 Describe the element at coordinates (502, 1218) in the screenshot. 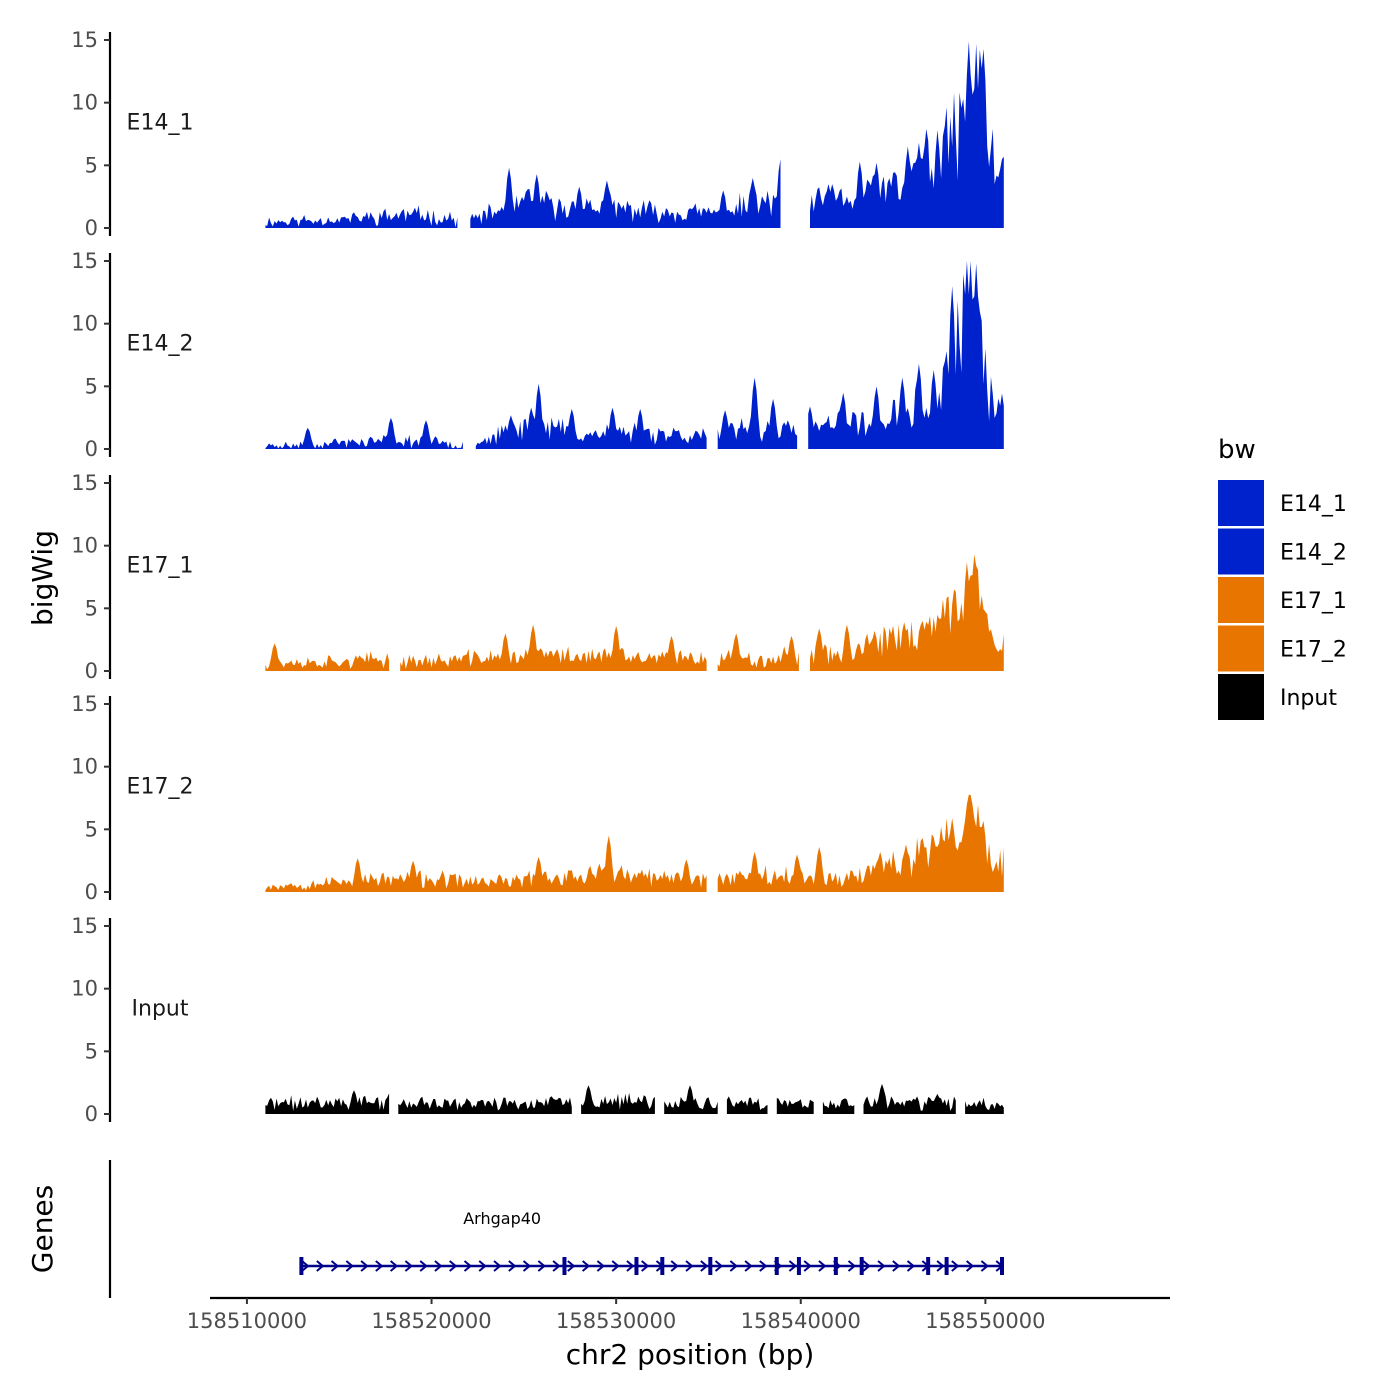

I see `gene-name-label: Arhgap40` at that location.